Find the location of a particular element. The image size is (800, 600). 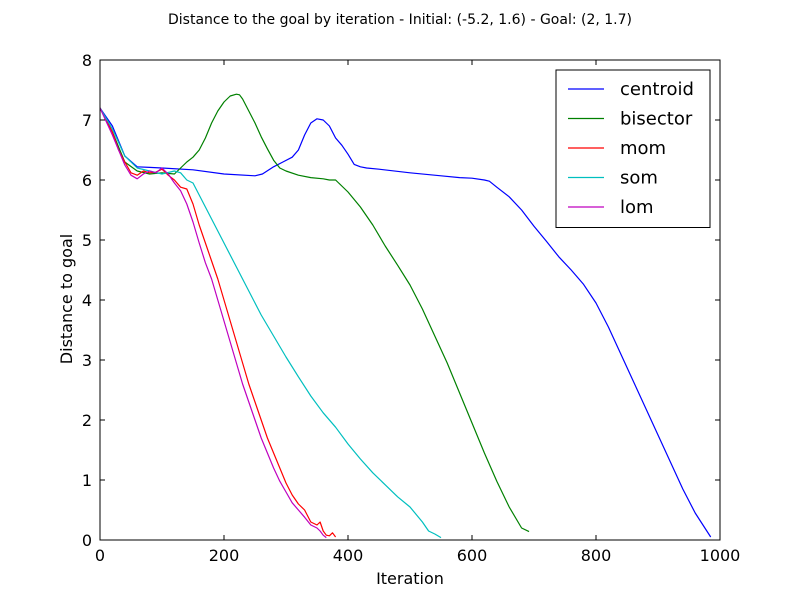

y-tick-label: 0 is located at coordinates (87, 540).